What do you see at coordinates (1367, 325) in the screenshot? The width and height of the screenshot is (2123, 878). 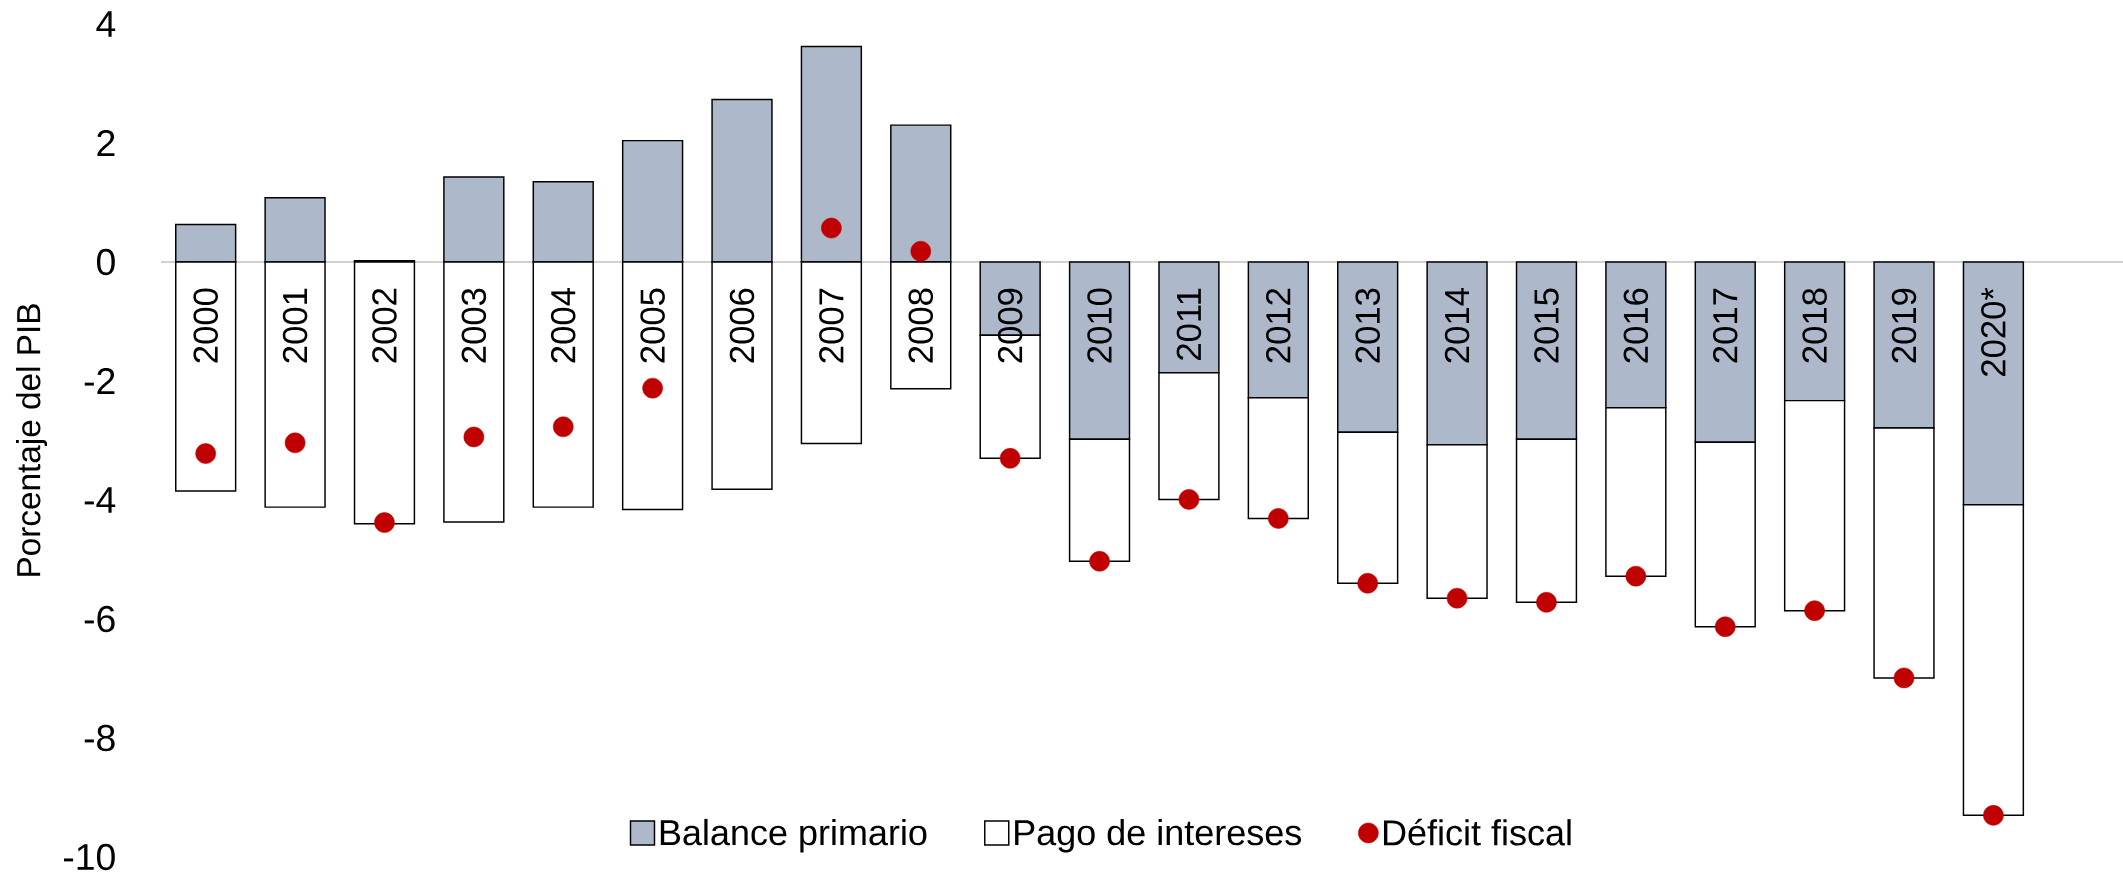 I see `x-tick-label: 2013` at bounding box center [1367, 325].